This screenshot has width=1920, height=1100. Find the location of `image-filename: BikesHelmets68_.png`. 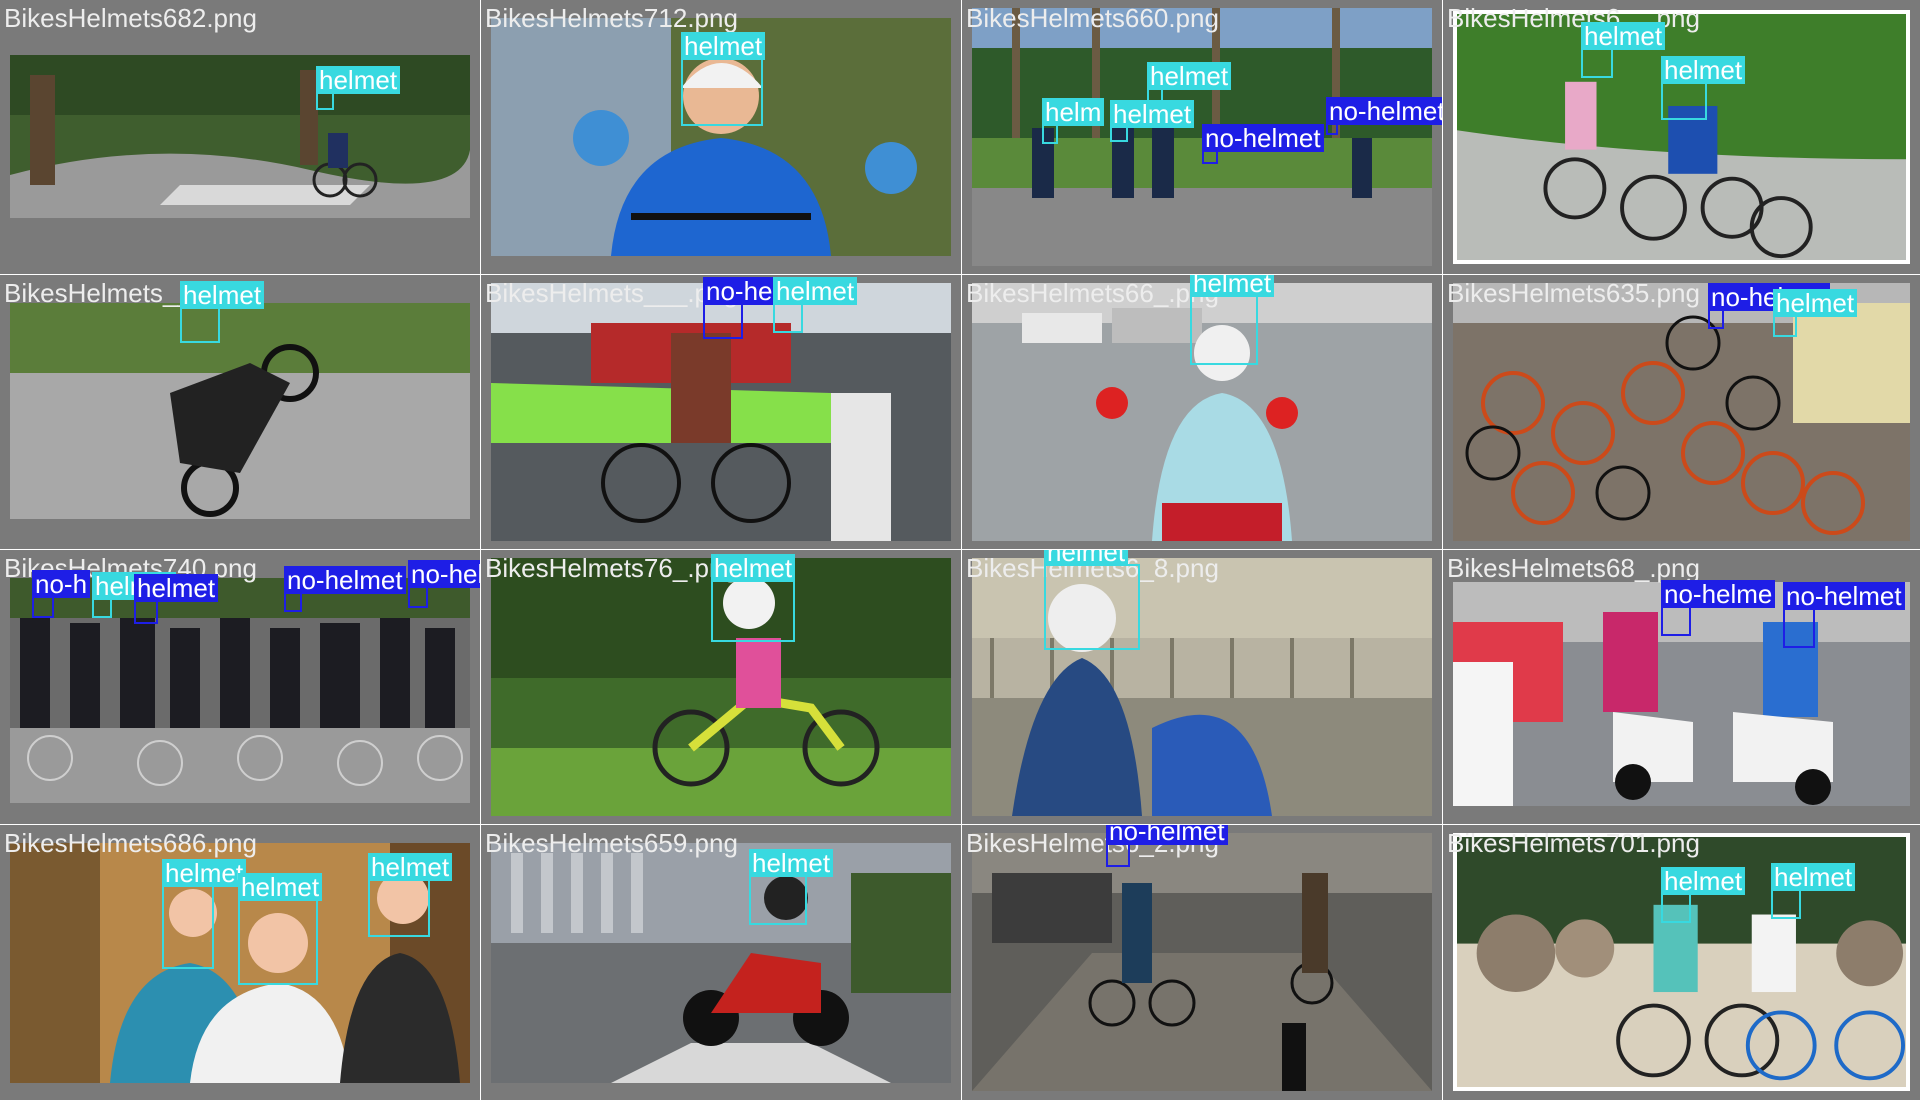

image-filename: BikesHelmets68_.png is located at coordinates (1573, 568).